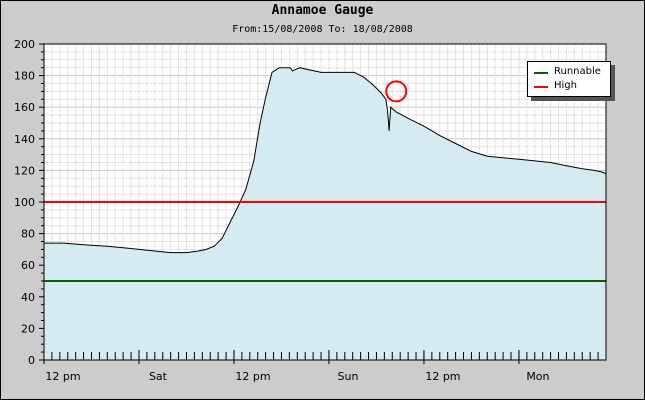 The width and height of the screenshot is (645, 400). I want to click on annotation-circle, so click(396, 91).